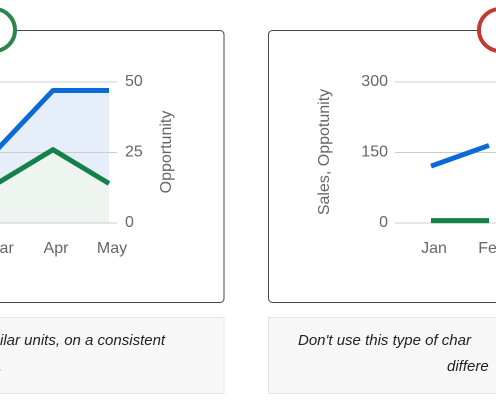  I want to click on caption: ilar units, on a consistent, so click(83, 340).